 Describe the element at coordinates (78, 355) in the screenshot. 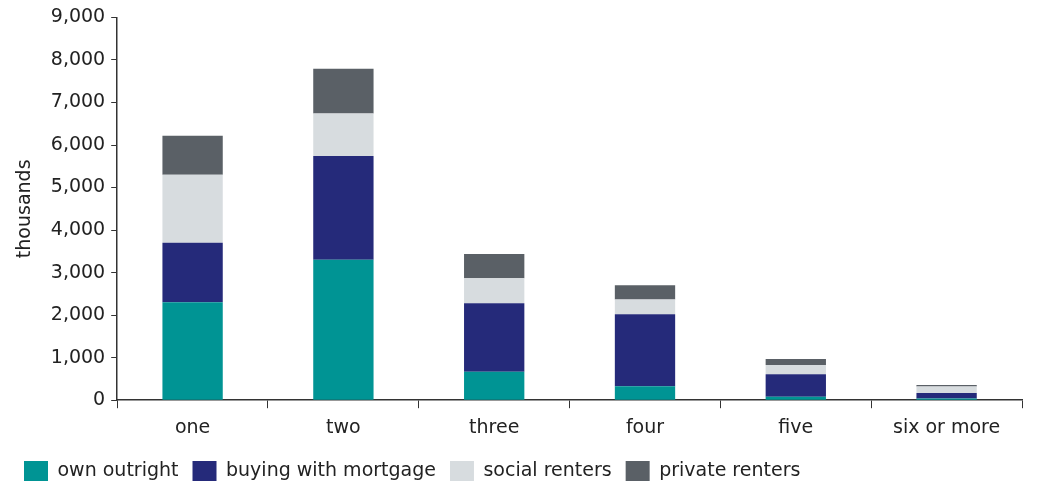

I see `y-tick-label: 1,000` at that location.